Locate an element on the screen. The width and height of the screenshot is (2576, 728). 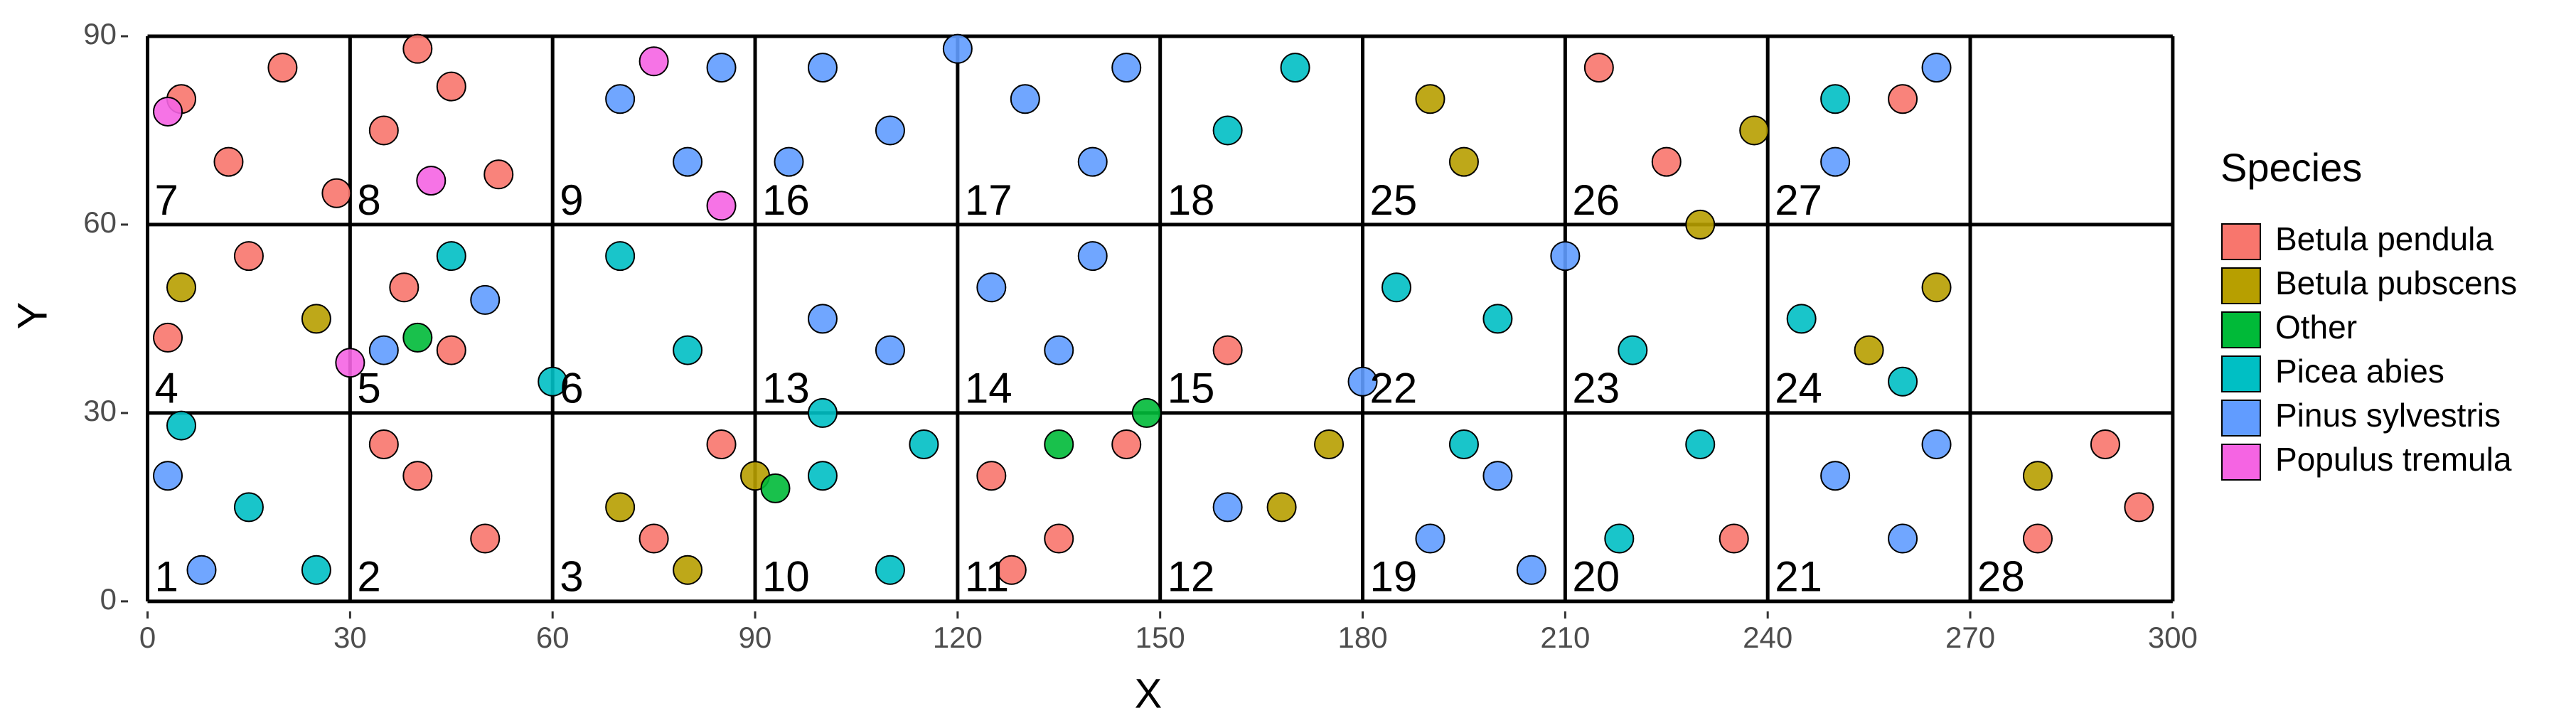
plot-label: 10 is located at coordinates (786, 577).